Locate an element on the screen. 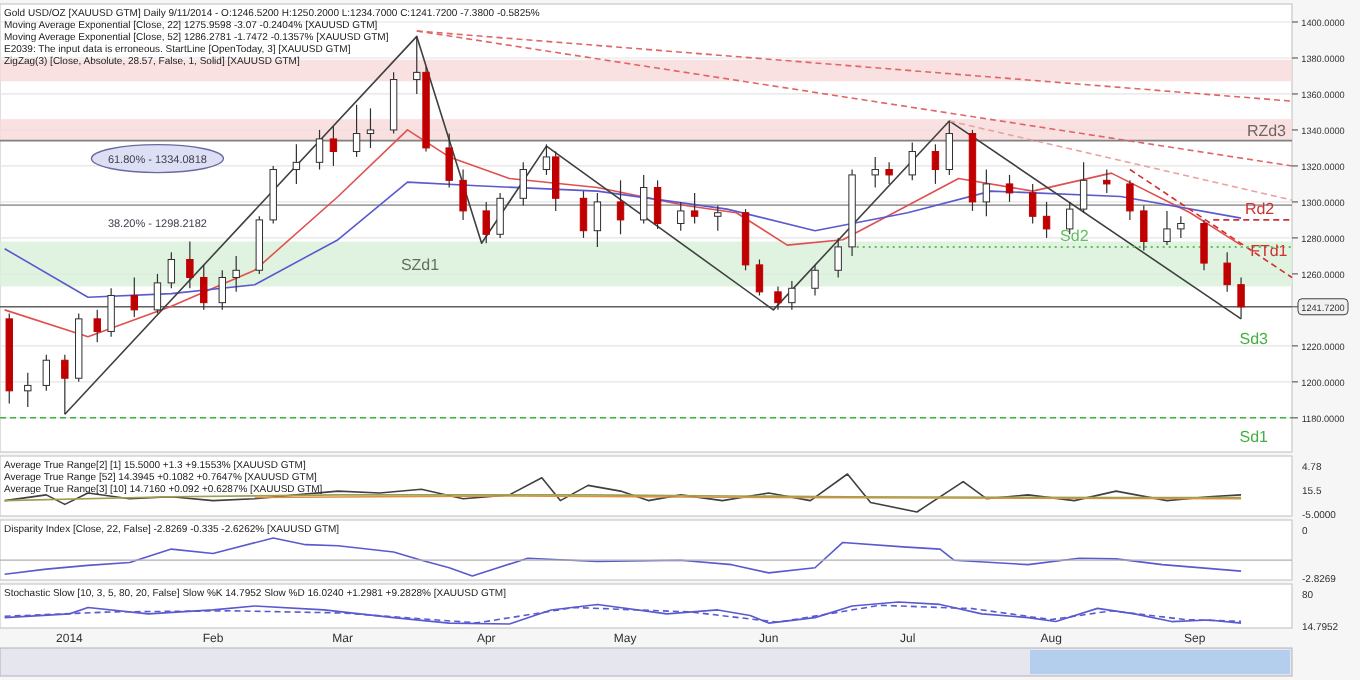 The height and width of the screenshot is (680, 1360). band-label: RZd3 is located at coordinates (1267, 130).